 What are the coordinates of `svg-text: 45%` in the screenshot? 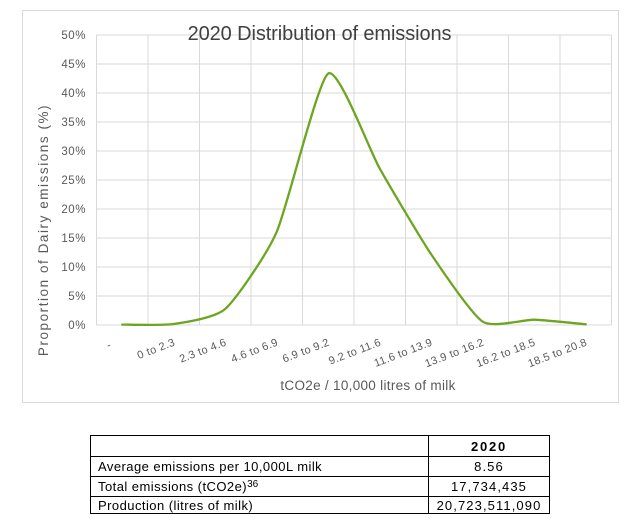 It's located at (73, 65).